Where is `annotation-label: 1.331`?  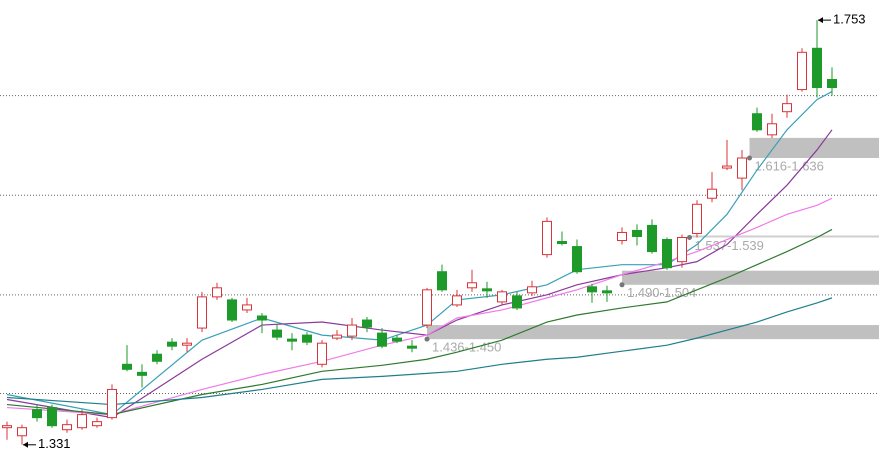
annotation-label: 1.331 is located at coordinates (54, 443).